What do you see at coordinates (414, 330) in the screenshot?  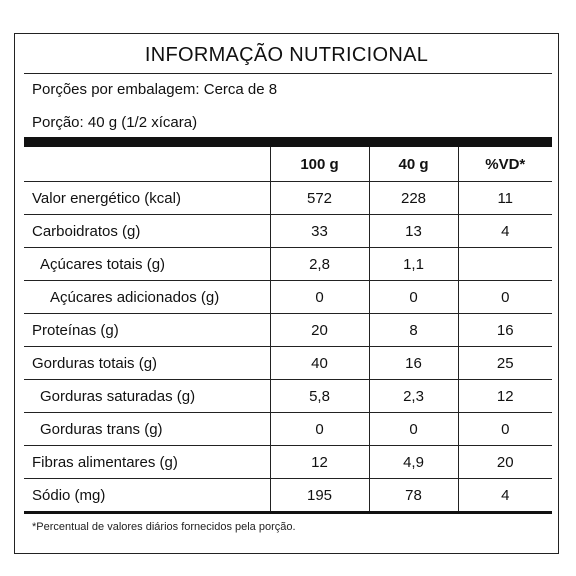 I see `value-per-portion: 8` at bounding box center [414, 330].